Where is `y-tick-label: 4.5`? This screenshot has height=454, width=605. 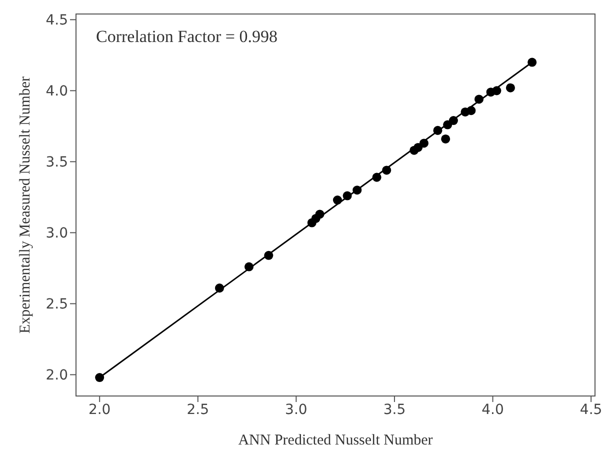 y-tick-label: 4.5 is located at coordinates (57, 20).